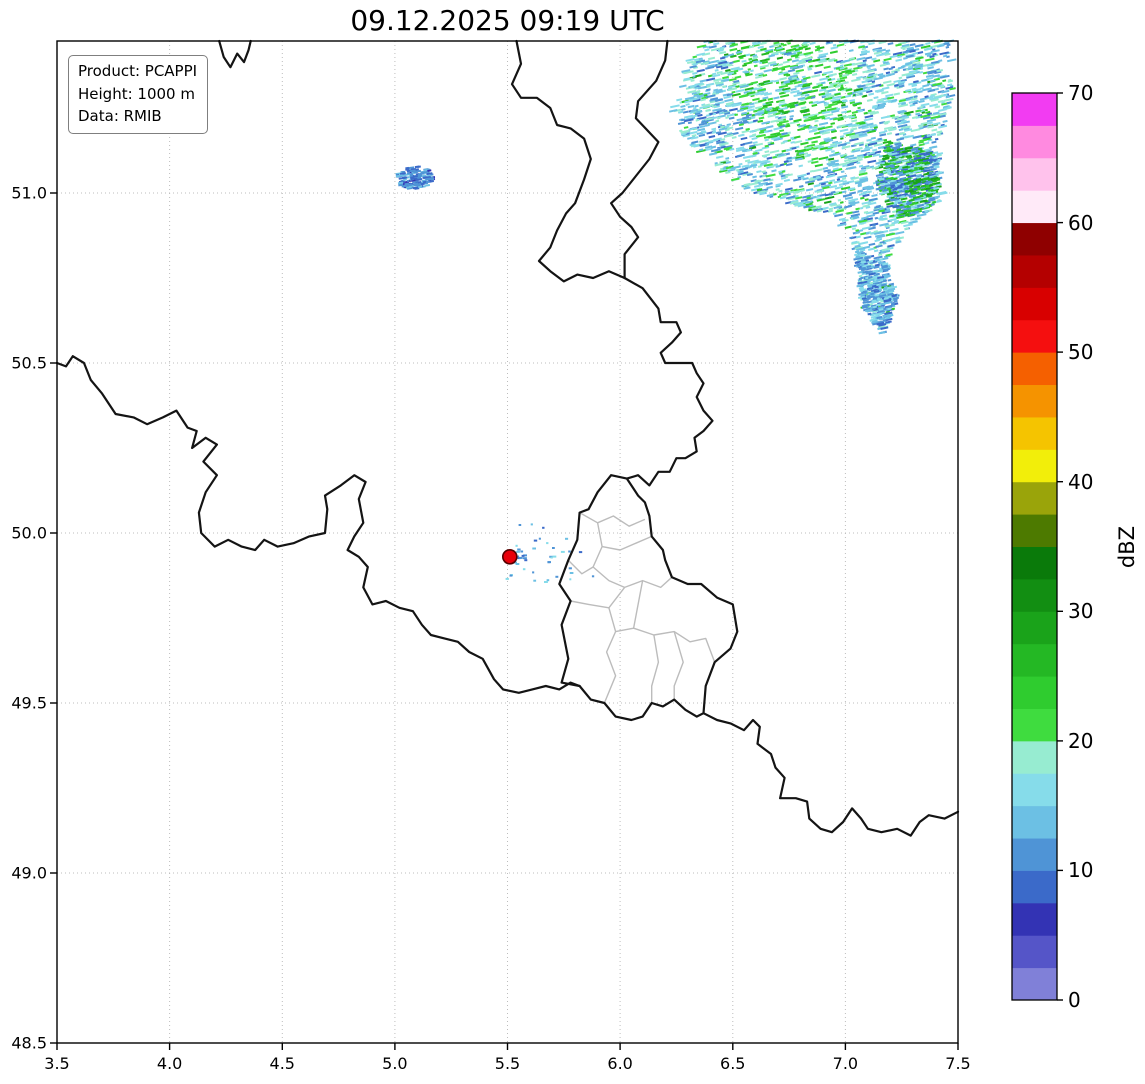 This screenshot has width=1145, height=1084. Describe the element at coordinates (1037, 546) in the screenshot. I see `colorbar` at that location.